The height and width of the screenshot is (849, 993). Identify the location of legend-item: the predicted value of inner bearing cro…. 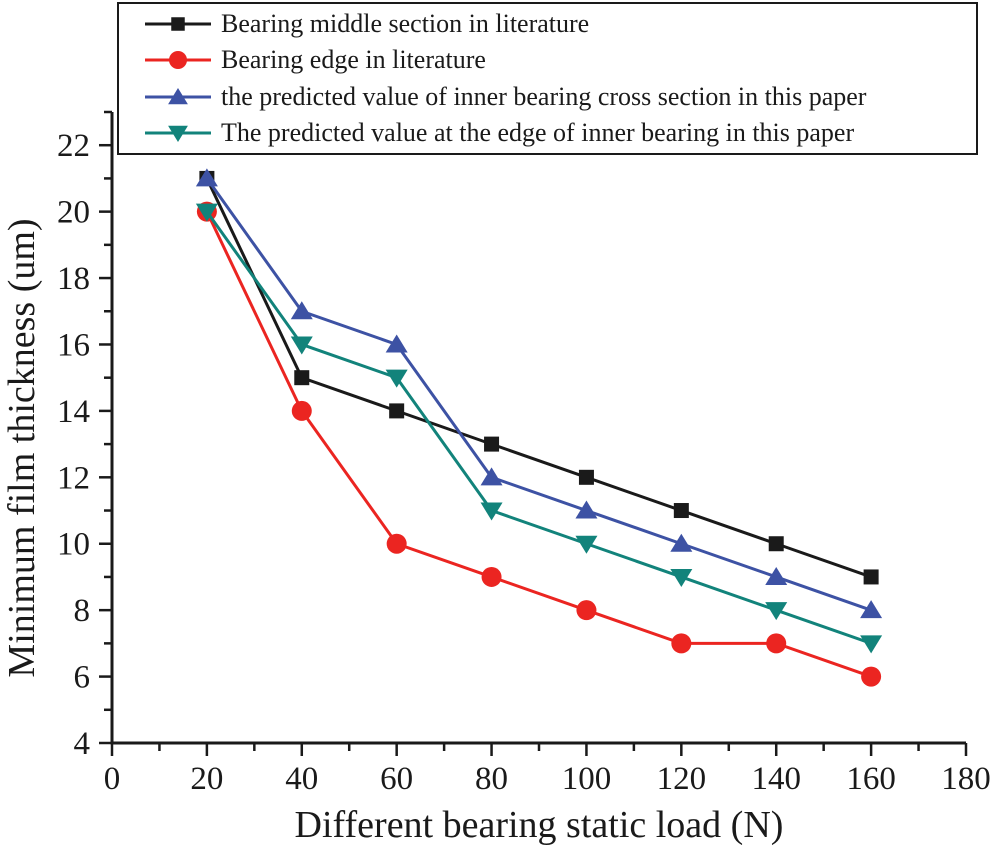
(560, 97).